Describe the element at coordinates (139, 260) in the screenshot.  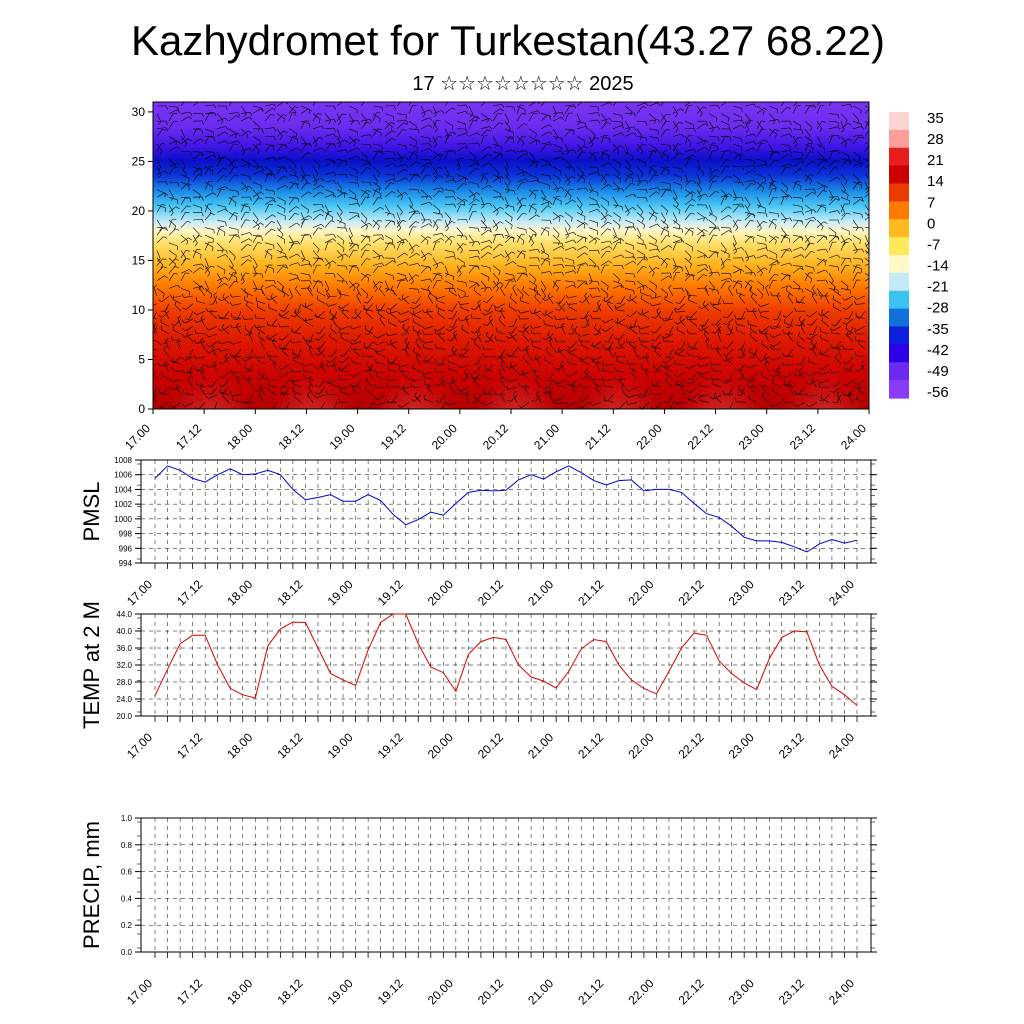
I see `y-tick-label: 15` at that location.